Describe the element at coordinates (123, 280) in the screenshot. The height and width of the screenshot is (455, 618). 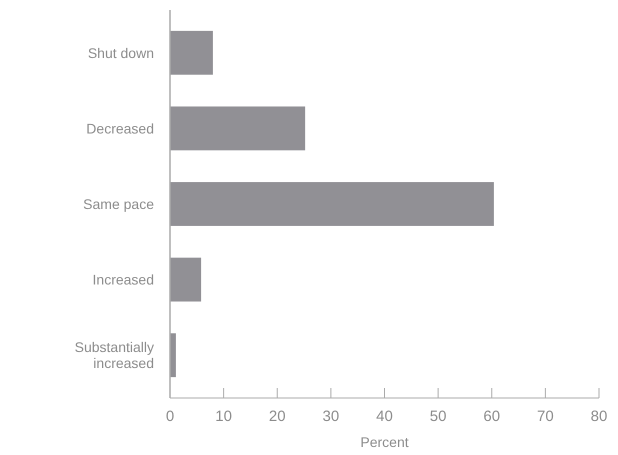
I see `y-tick-label: Increased` at that location.